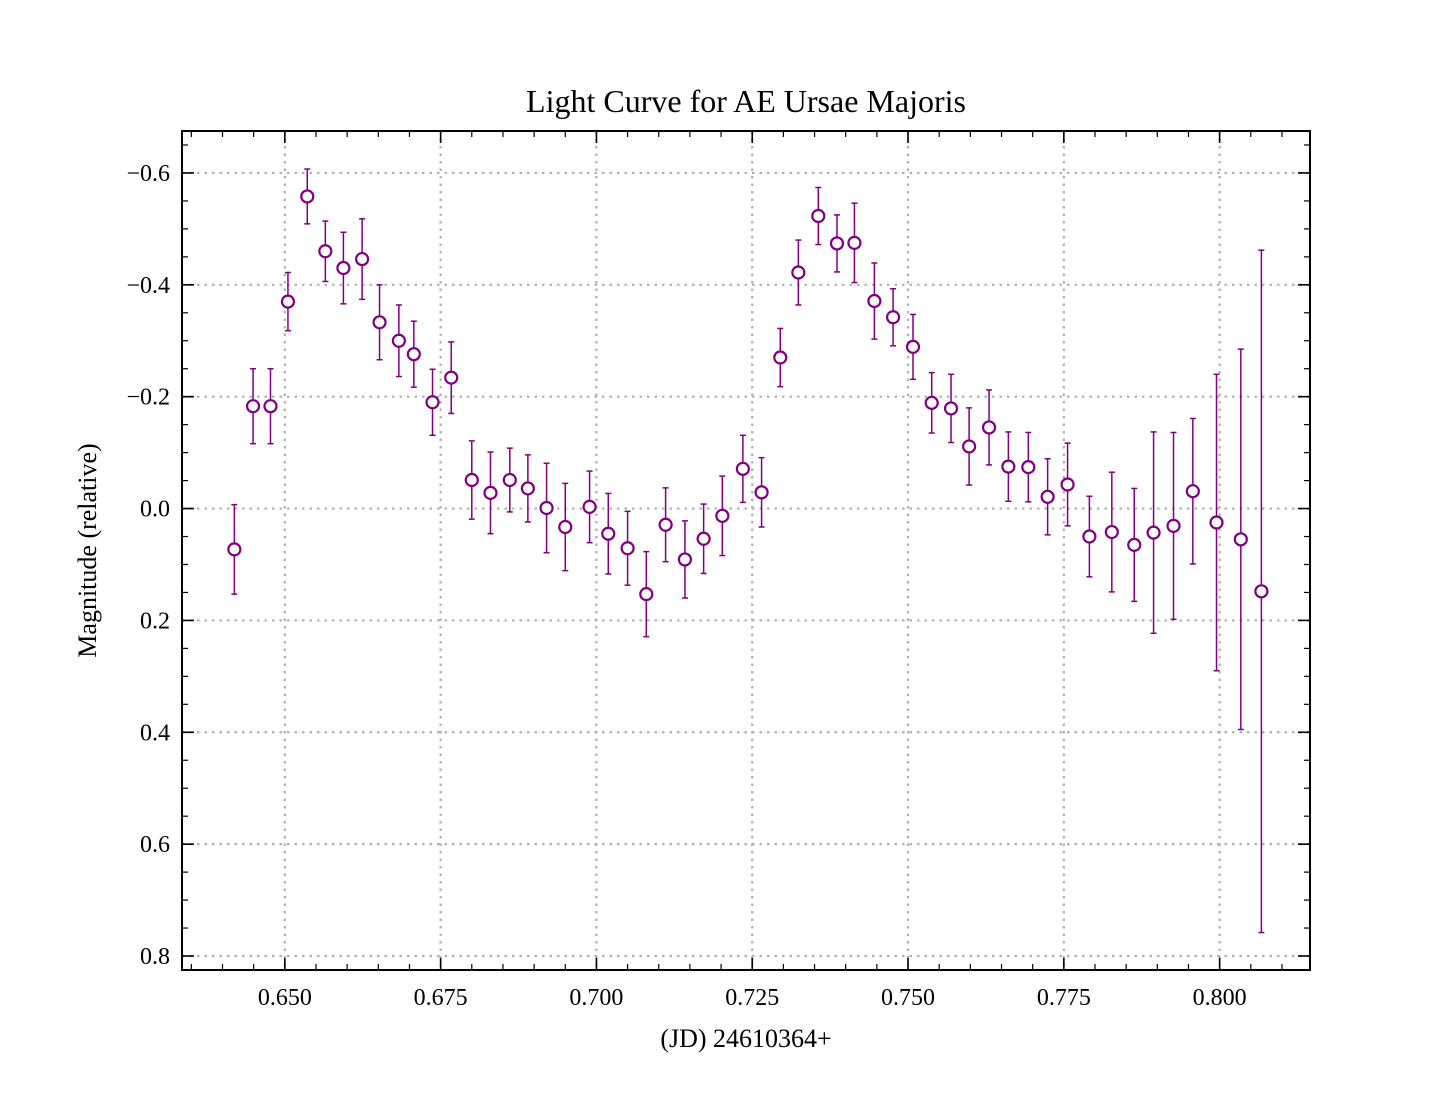 This screenshot has height=1097, width=1456. What do you see at coordinates (752, 998) in the screenshot?
I see `x-tick-label: 0.725` at bounding box center [752, 998].